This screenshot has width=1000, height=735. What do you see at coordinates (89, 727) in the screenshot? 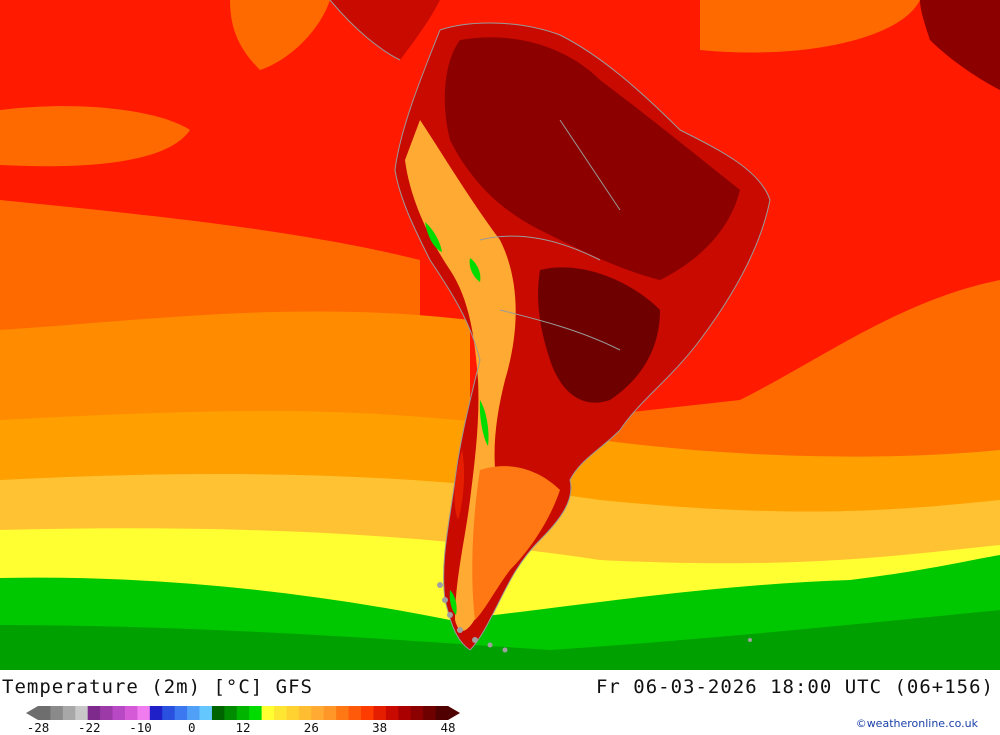
I see `legend-tick-label: -22` at bounding box center [89, 727].